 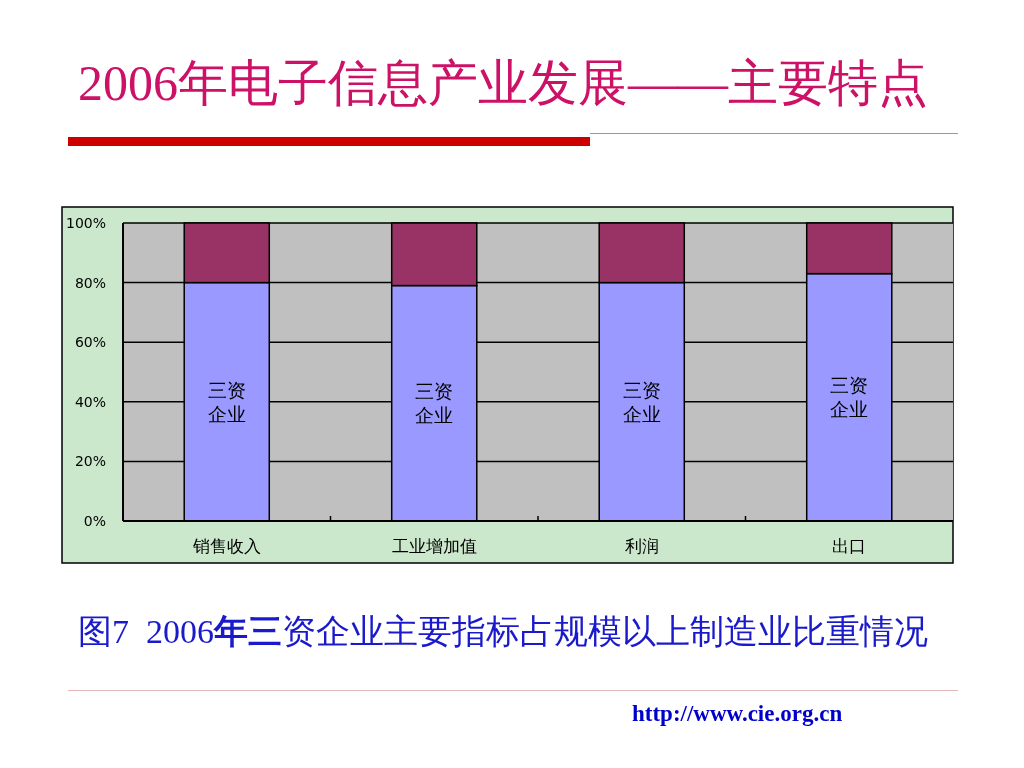 What do you see at coordinates (90, 342) in the screenshot?
I see `y-tick-label: 60%` at bounding box center [90, 342].